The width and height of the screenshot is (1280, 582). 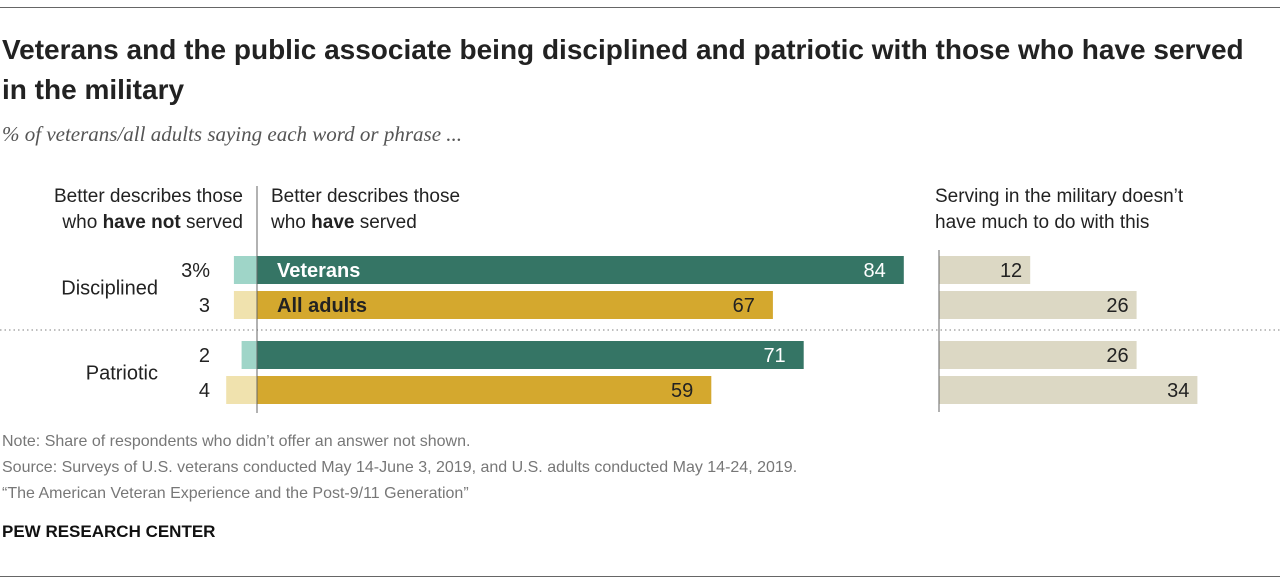 I want to click on value-label-served: 67, so click(x=744, y=306).